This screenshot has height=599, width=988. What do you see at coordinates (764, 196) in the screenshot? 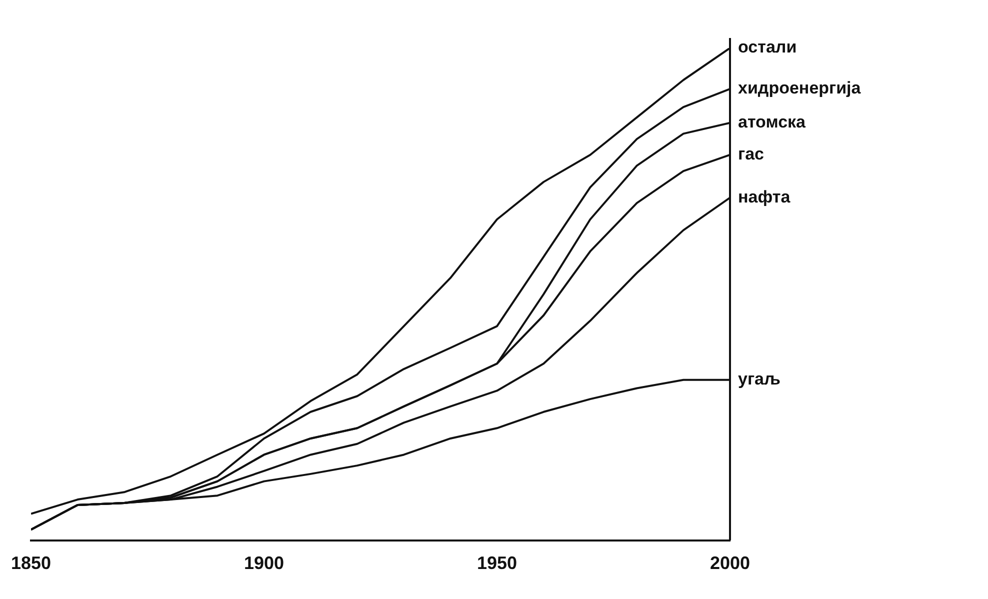
I see `series-label: нафта` at bounding box center [764, 196].